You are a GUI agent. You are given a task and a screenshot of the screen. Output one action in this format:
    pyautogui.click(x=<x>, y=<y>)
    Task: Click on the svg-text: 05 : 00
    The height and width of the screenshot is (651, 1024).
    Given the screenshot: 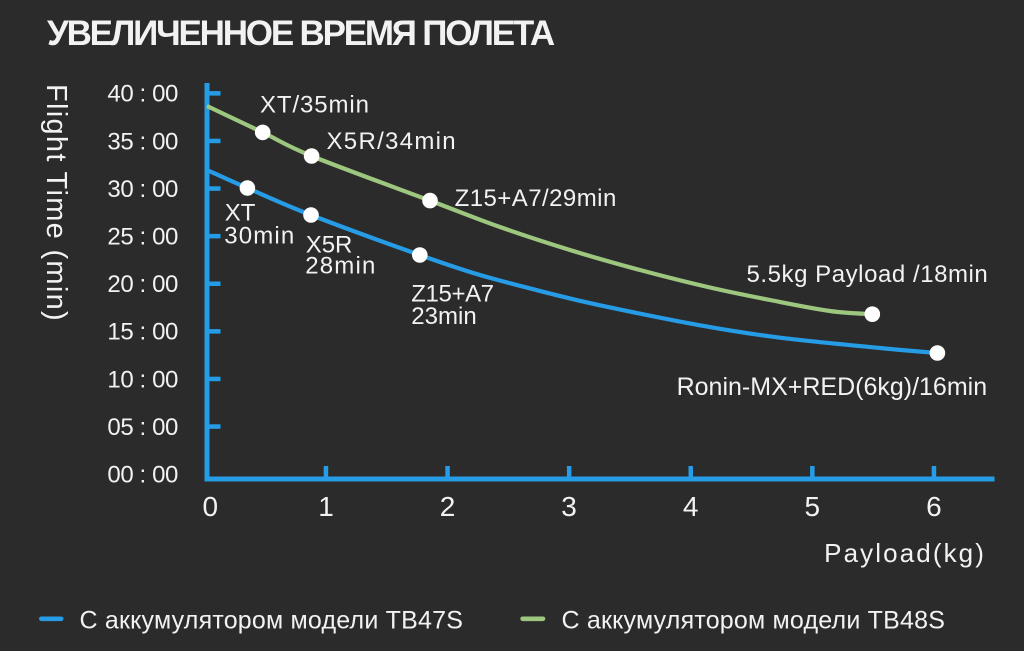 What is the action you would take?
    pyautogui.click(x=142, y=427)
    